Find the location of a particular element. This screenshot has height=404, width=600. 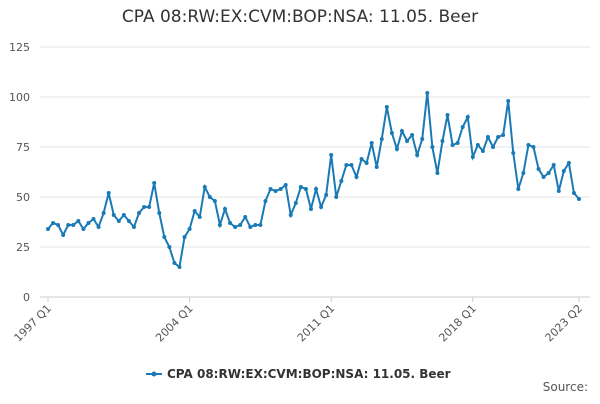

y-tick-label: 0 is located at coordinates (26, 297).